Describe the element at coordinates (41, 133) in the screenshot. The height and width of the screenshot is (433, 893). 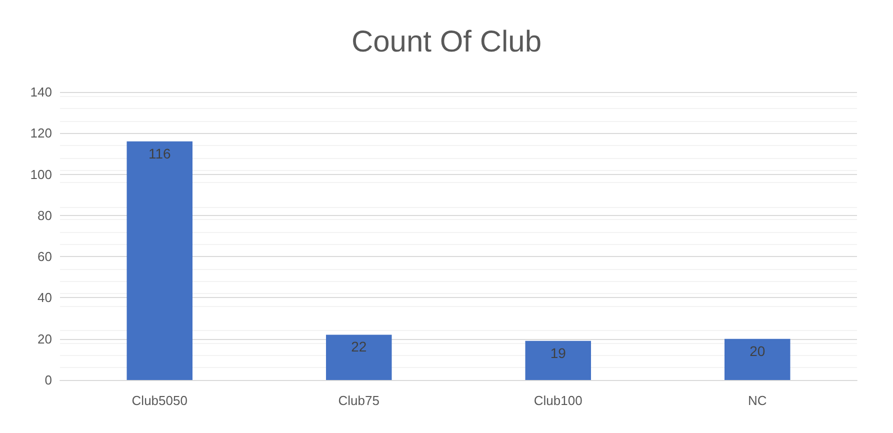
I see `y-tick-label: 120` at that location.